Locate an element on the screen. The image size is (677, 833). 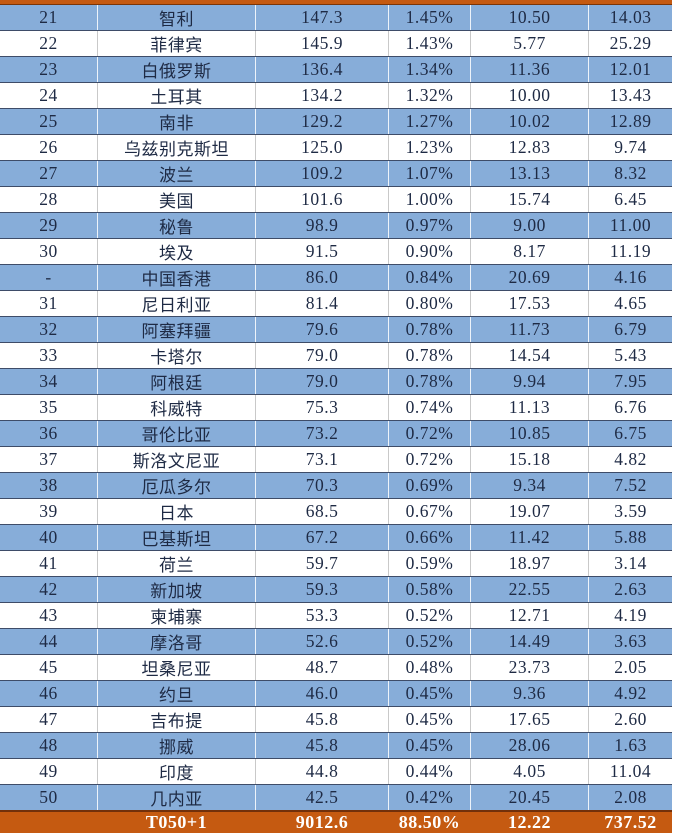
table-row: 23 白俄罗斯 136.4 1.34% 11.36 12.01 is located at coordinates (336, 69).